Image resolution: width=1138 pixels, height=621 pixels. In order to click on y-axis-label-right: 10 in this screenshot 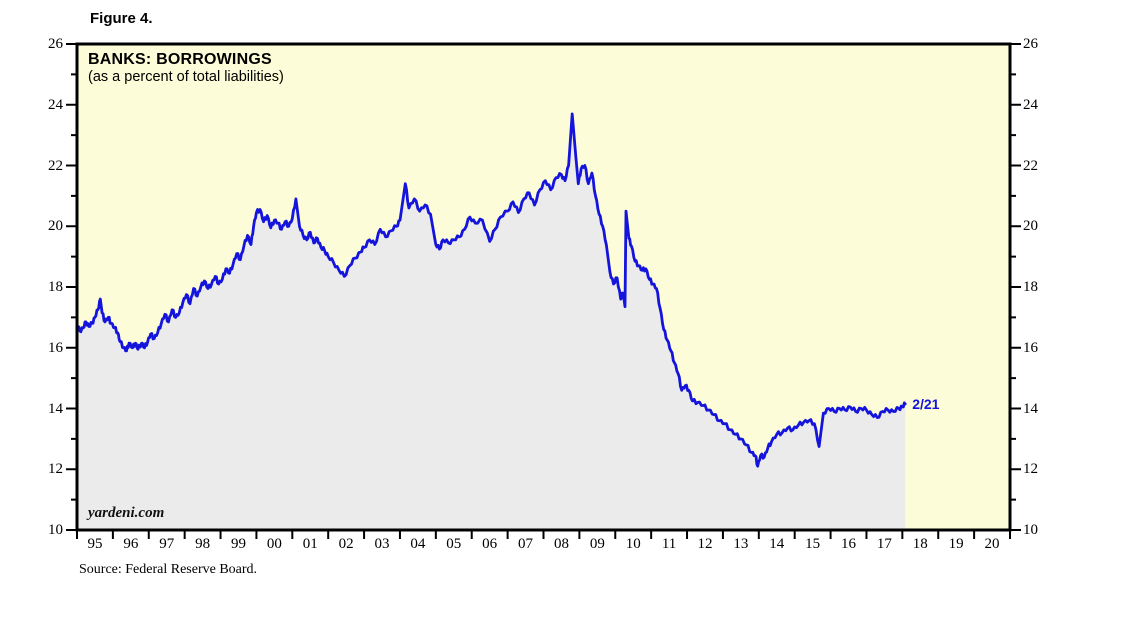, I will do `click(1030, 530)`.